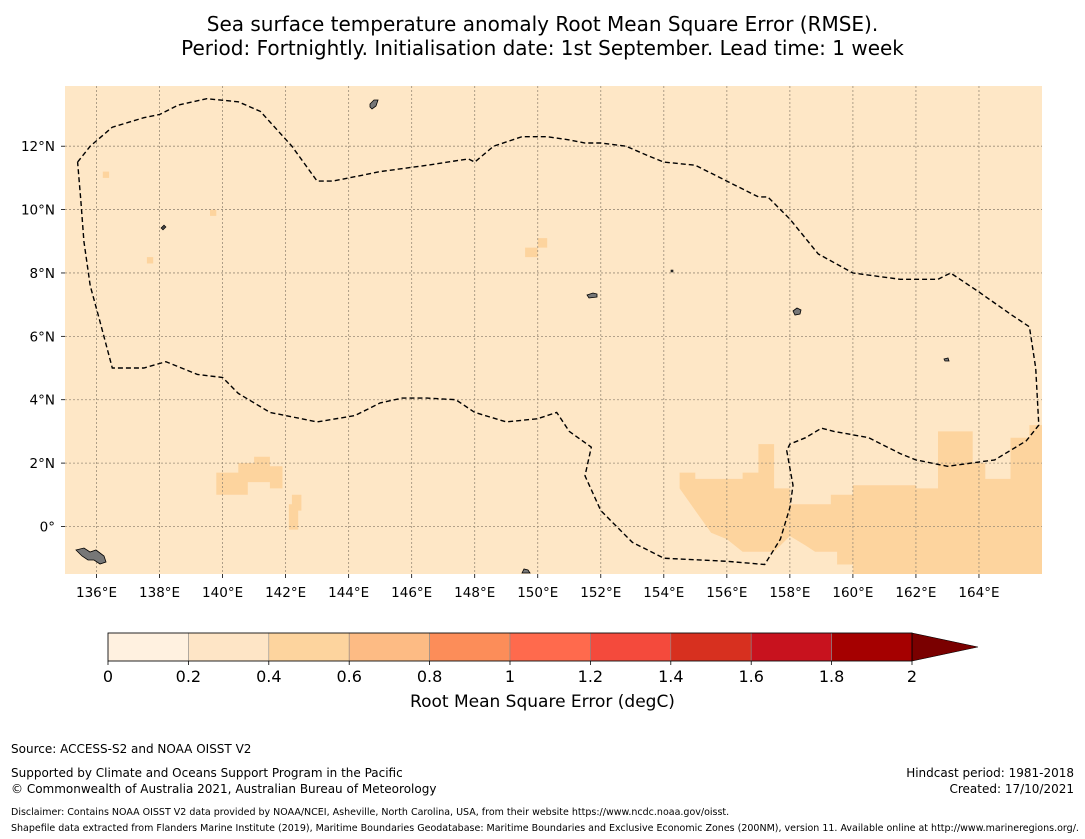  What do you see at coordinates (163, 227) in the screenshot?
I see `island-palau-icon` at bounding box center [163, 227].